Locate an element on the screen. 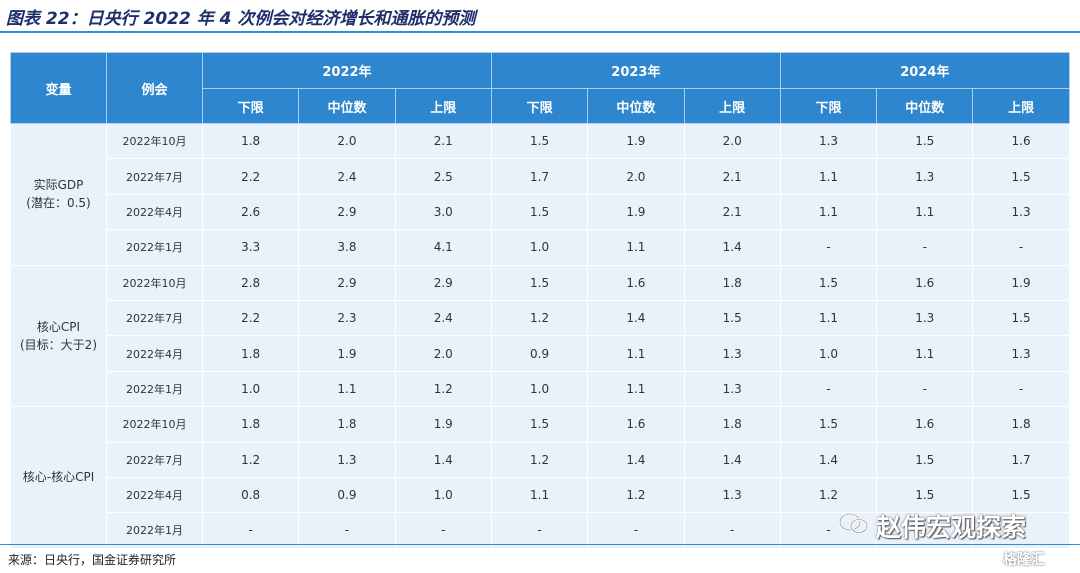  watermark-text: 赵伟宏观探索 is located at coordinates (951, 527).